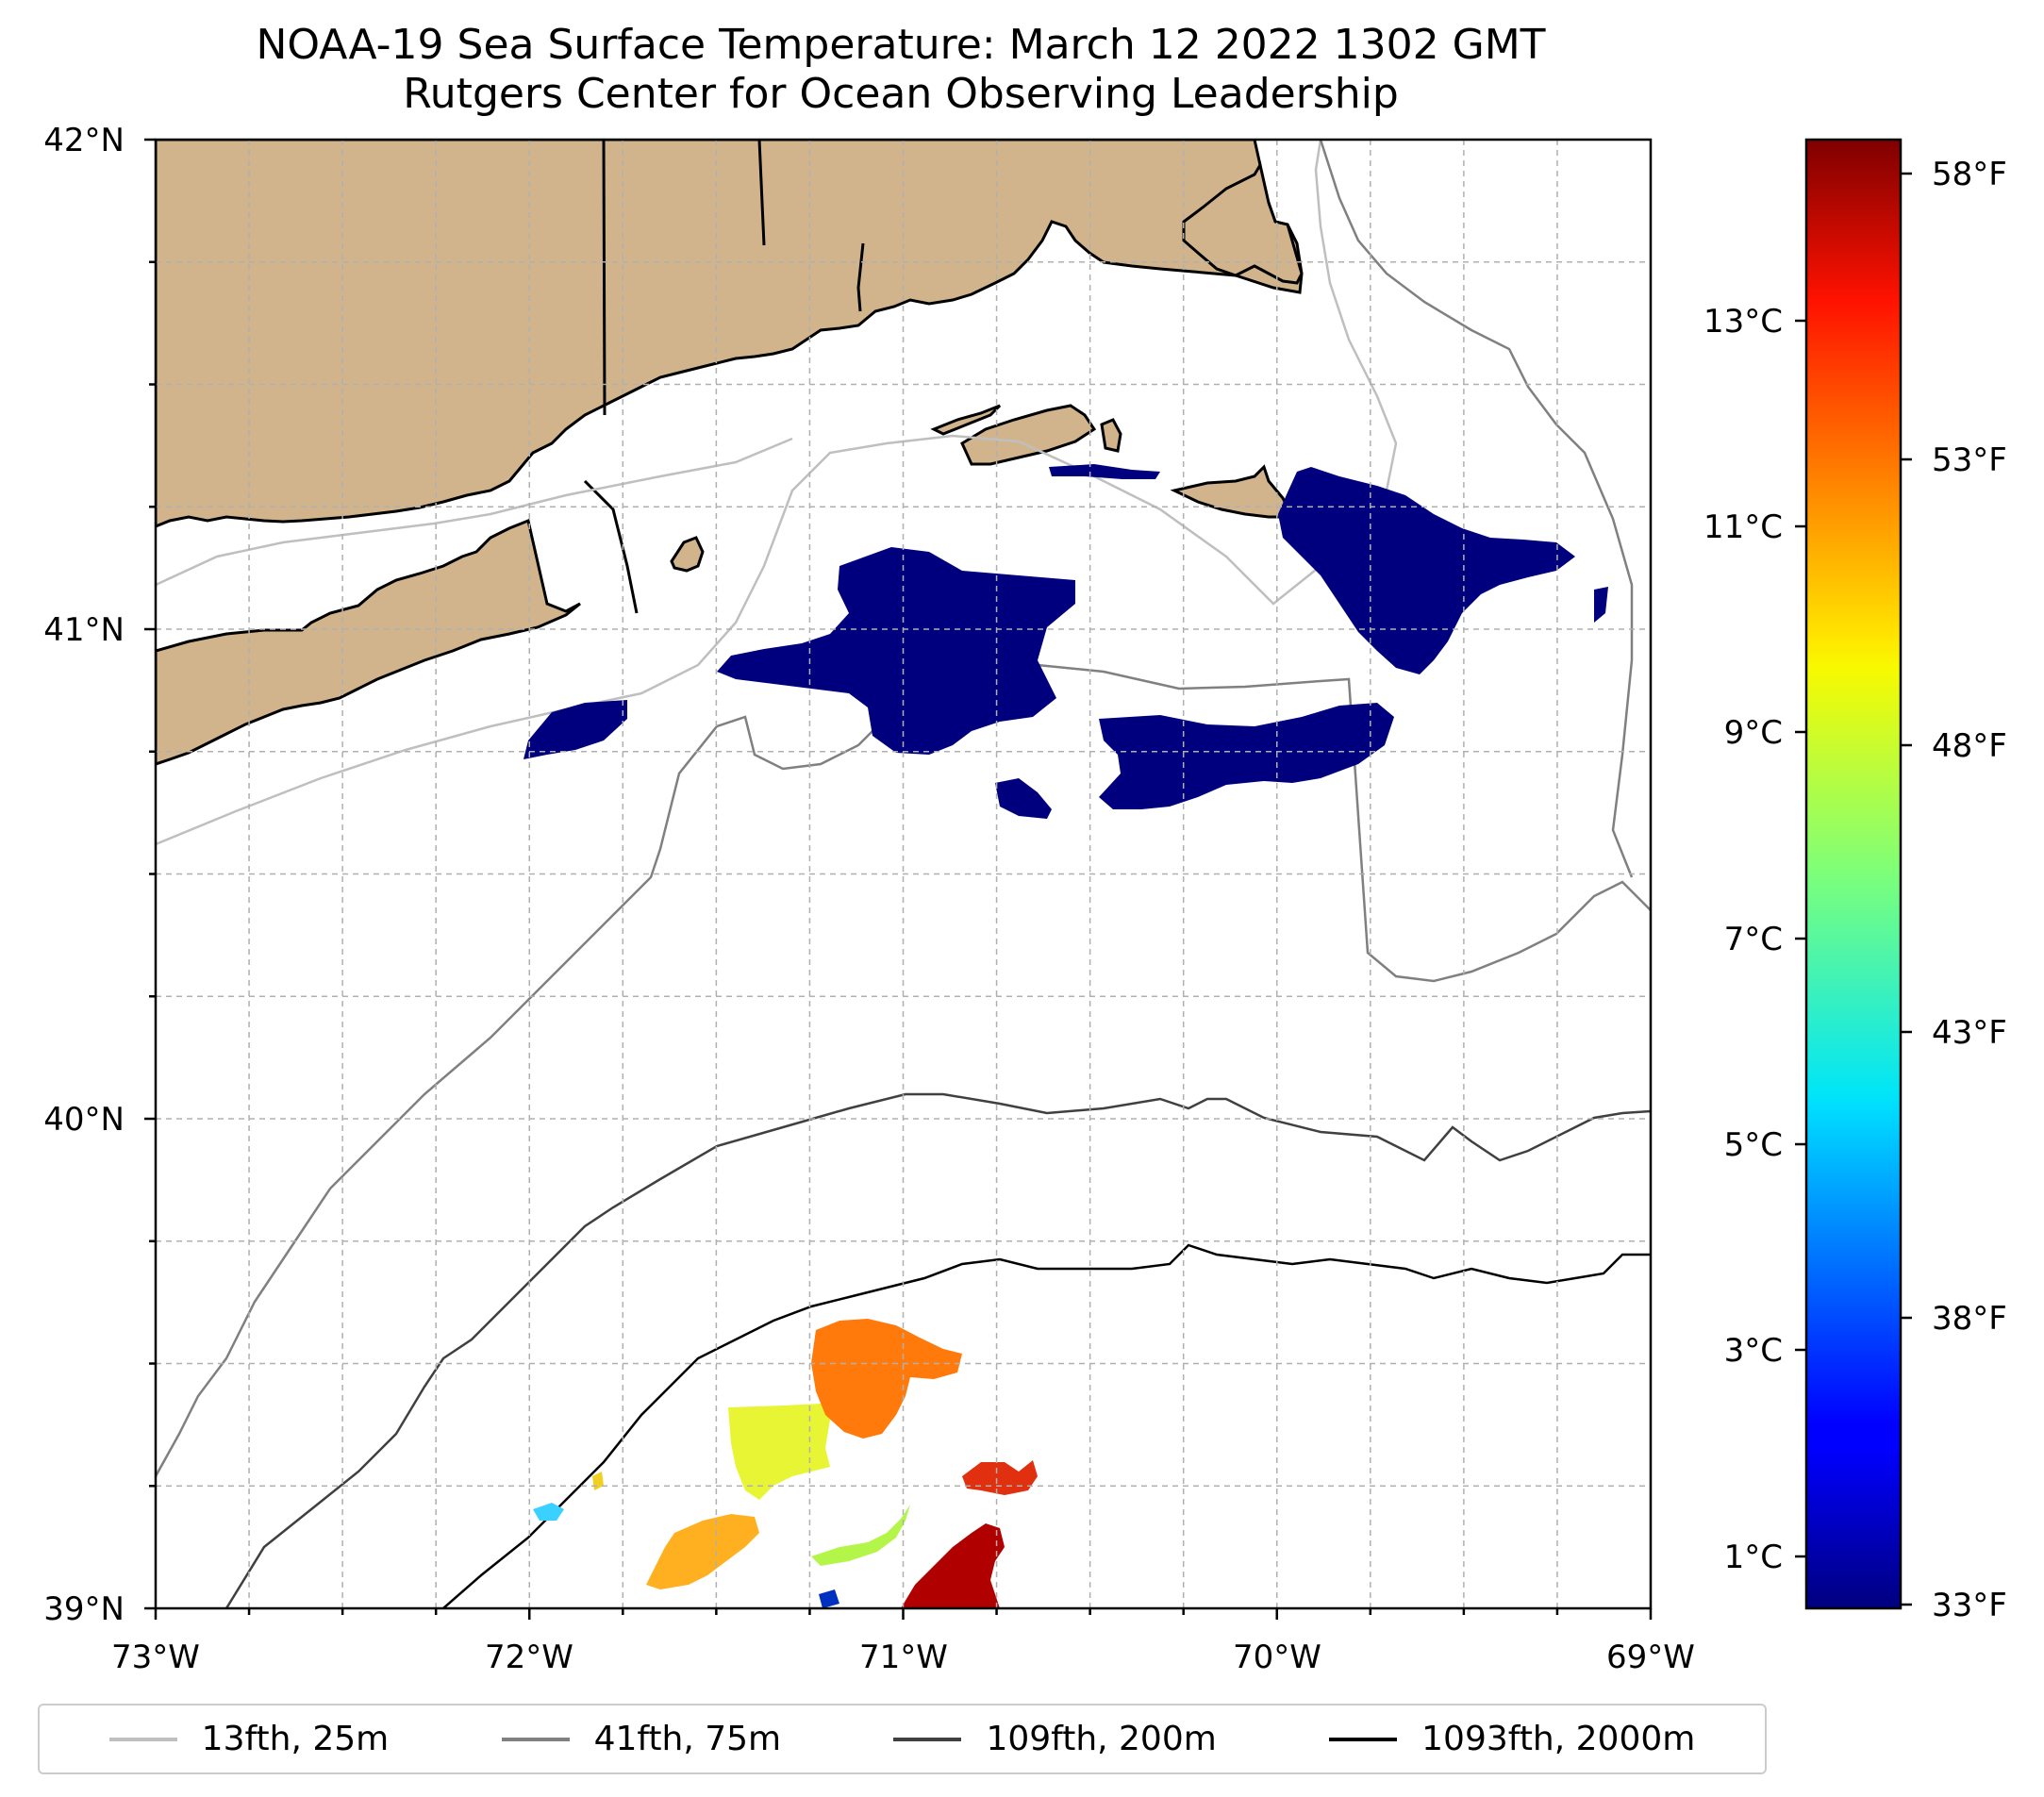 This screenshot has width=2044, height=1797. I want to click on nantucket, so click(1232, 491).